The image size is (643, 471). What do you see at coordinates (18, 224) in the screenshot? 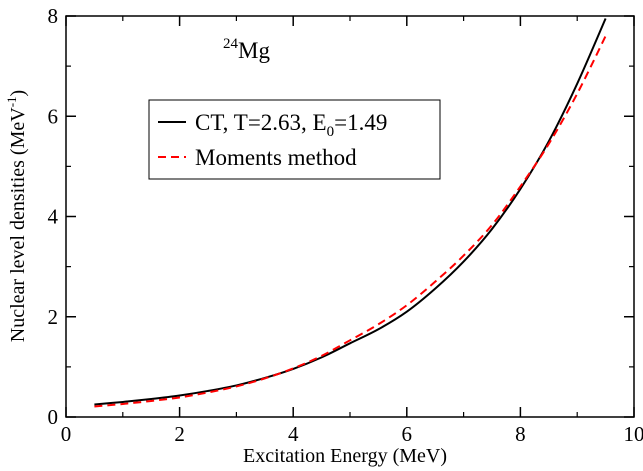
I see `y-axis-label-main: Nuclear level densities (MeV` at bounding box center [18, 224].